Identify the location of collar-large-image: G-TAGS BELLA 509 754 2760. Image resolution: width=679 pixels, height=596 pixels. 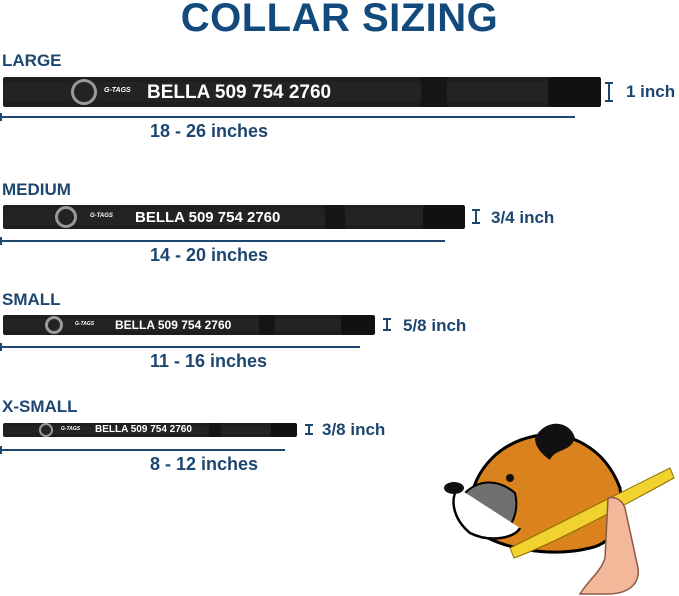
(302, 92).